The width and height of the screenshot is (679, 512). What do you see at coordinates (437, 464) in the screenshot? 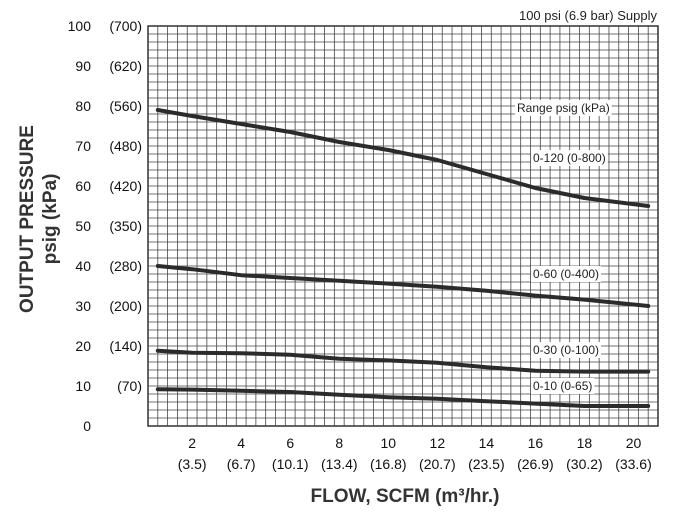
I see `x-tick-sublabel: (20.7)` at bounding box center [437, 464].